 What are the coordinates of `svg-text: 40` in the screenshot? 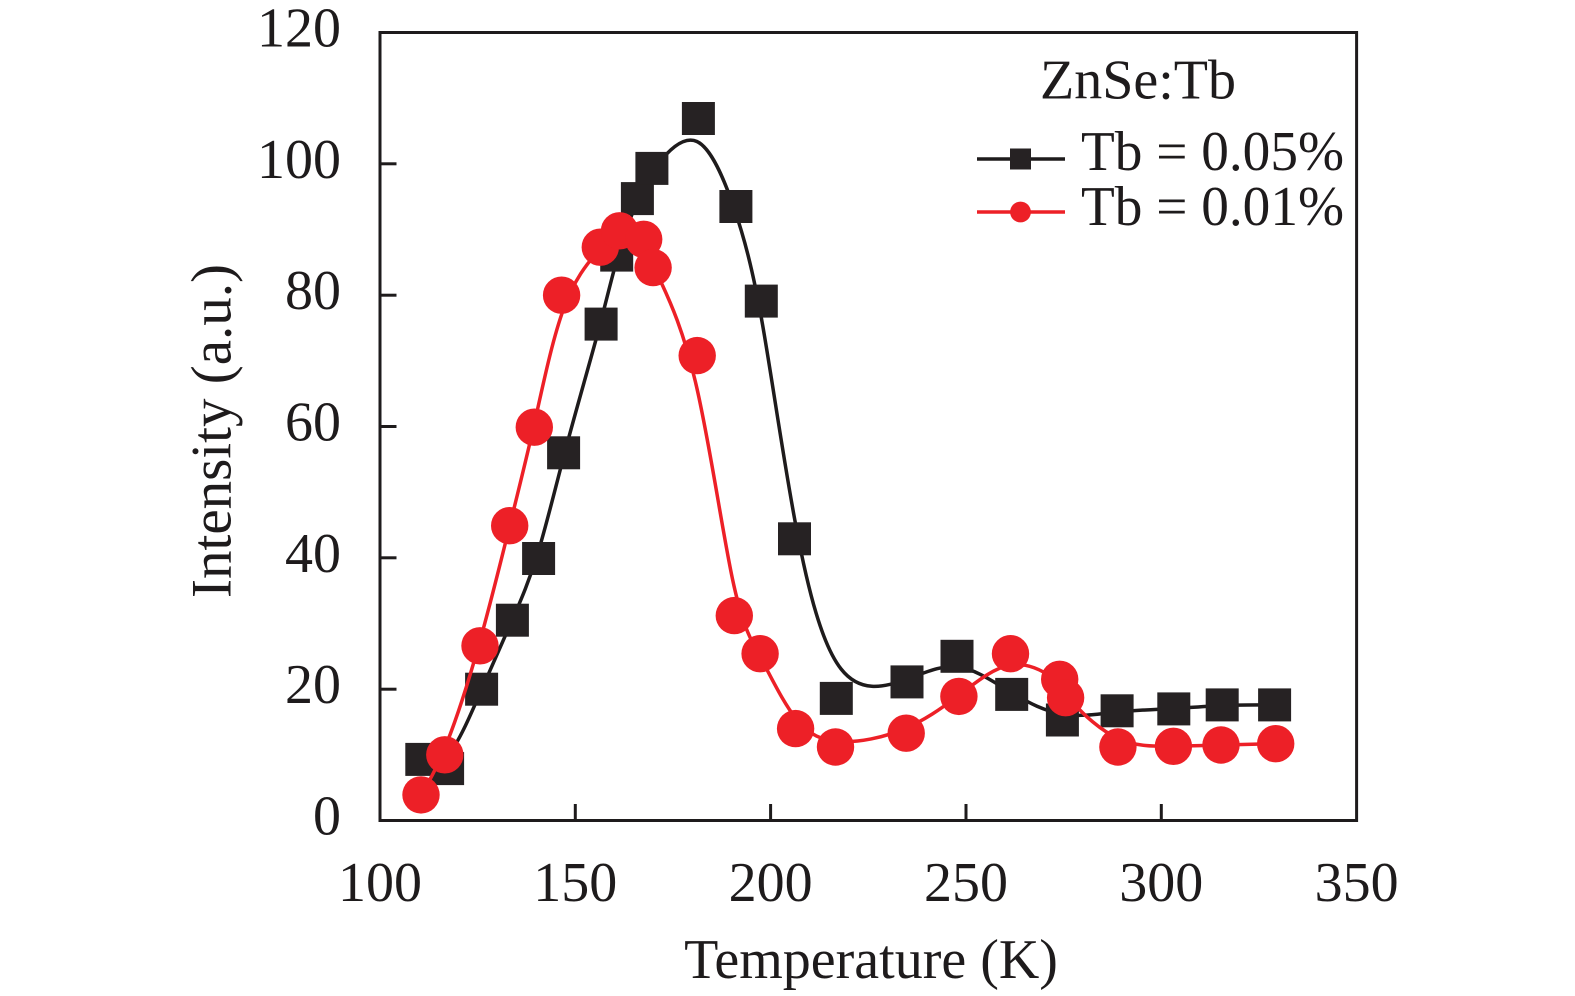 It's located at (313, 554).